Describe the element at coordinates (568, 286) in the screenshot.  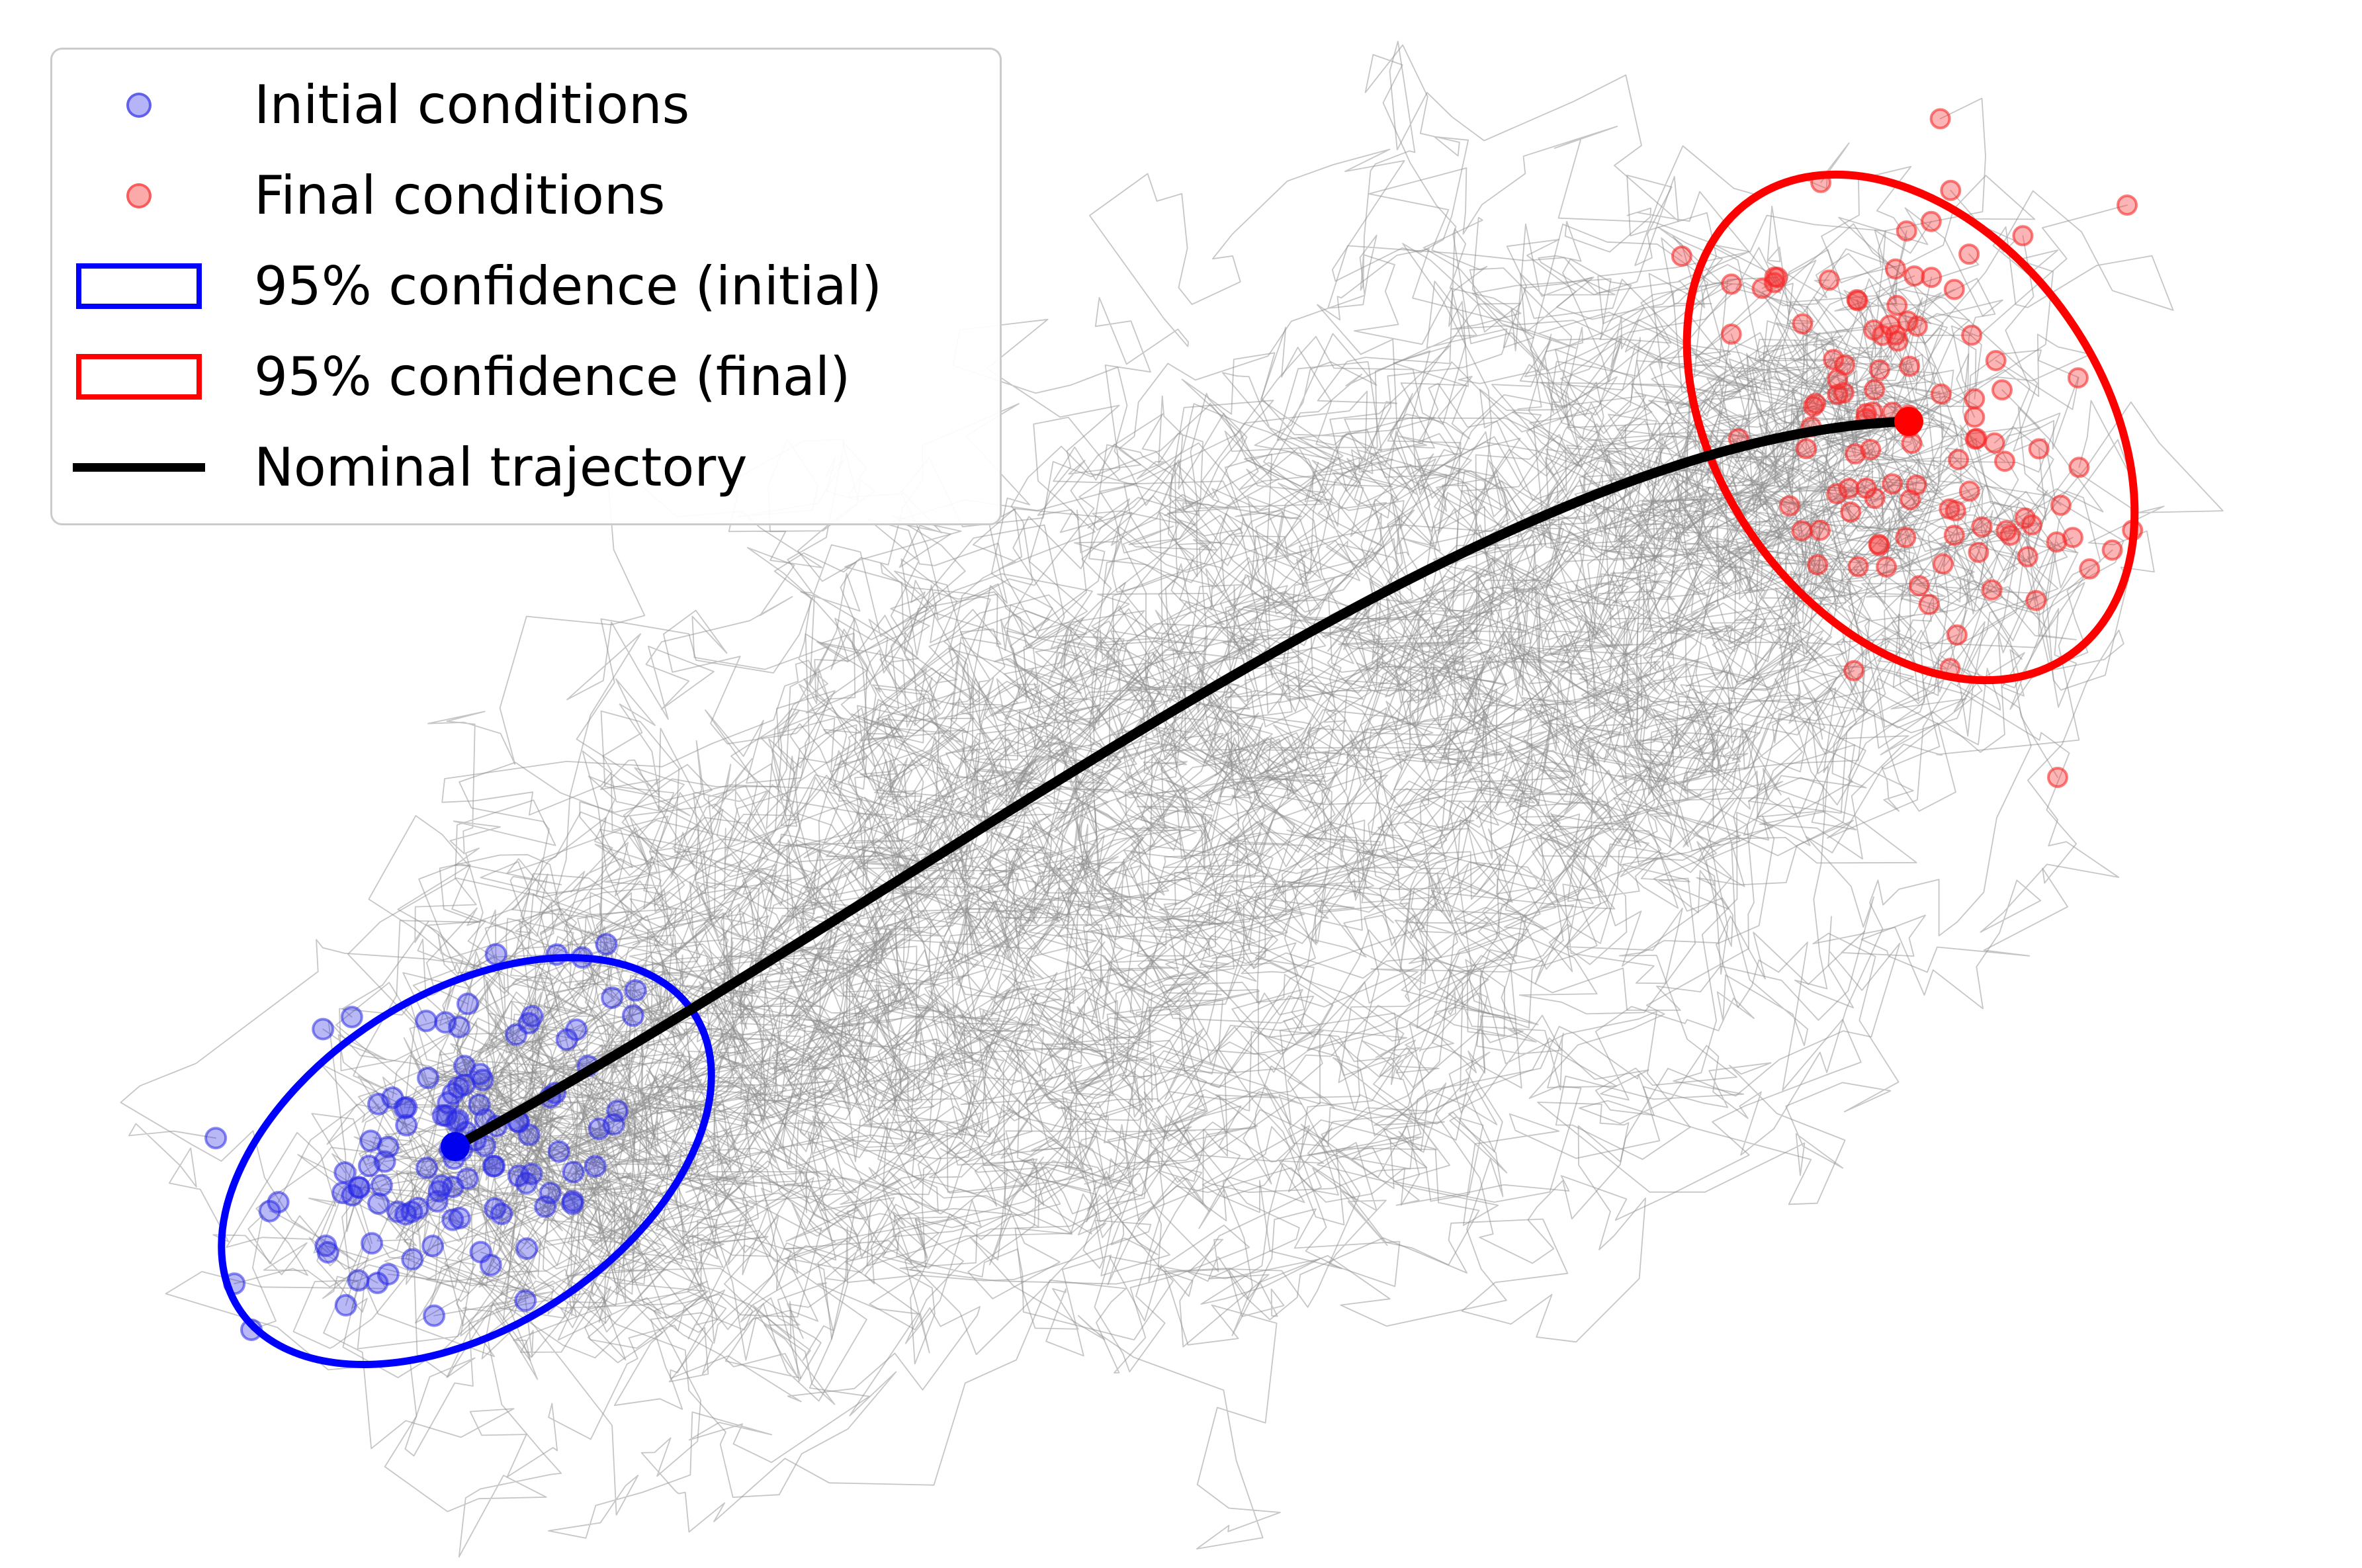
I see `legend-label-confidence-initial: 95% confidence (initial)` at that location.